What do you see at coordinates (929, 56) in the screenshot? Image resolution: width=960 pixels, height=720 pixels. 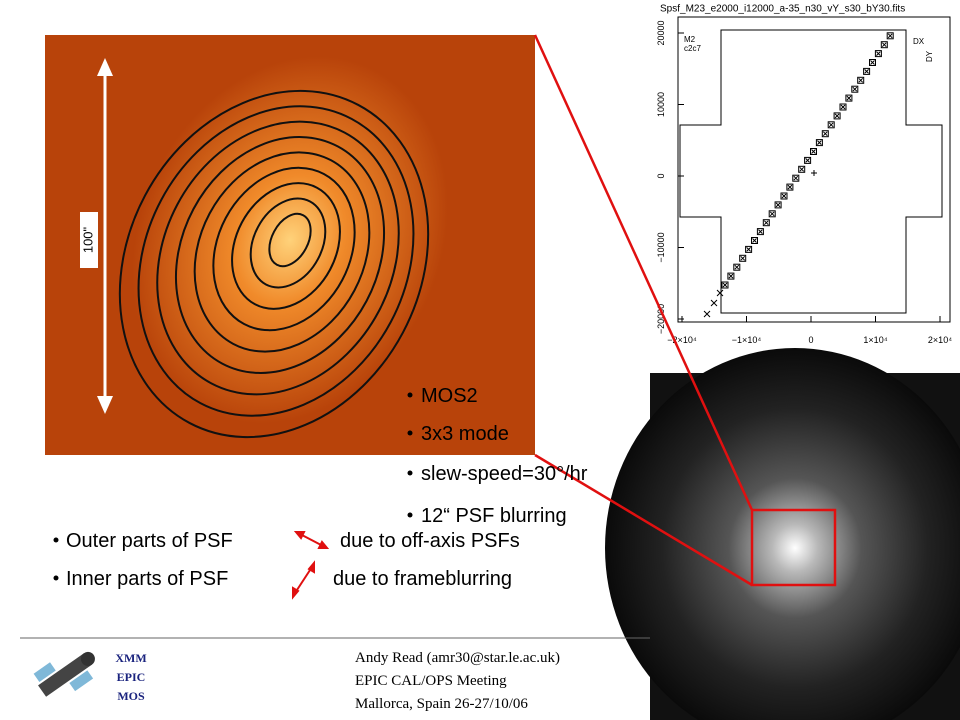 I see `legend-label: DY` at bounding box center [929, 56].